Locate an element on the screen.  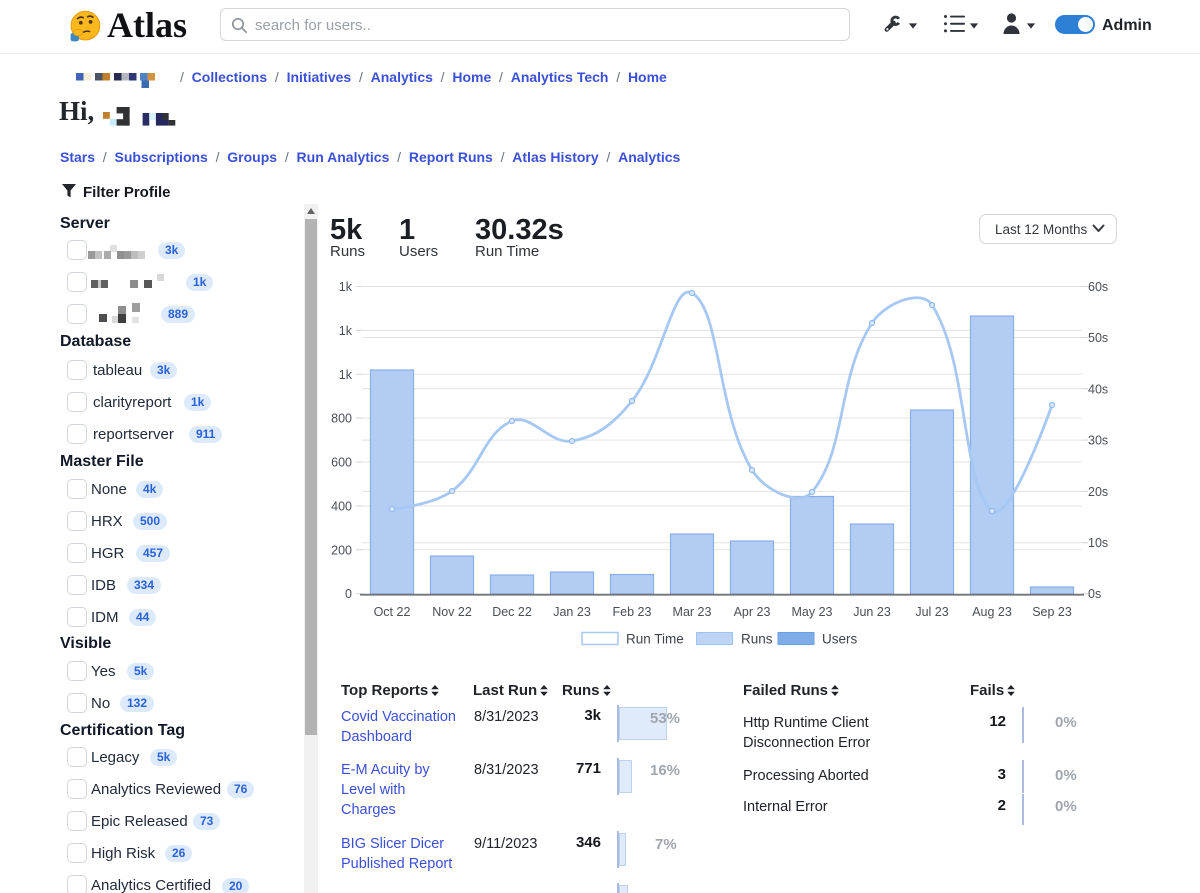
svg-text: 20s is located at coordinates (1098, 492).